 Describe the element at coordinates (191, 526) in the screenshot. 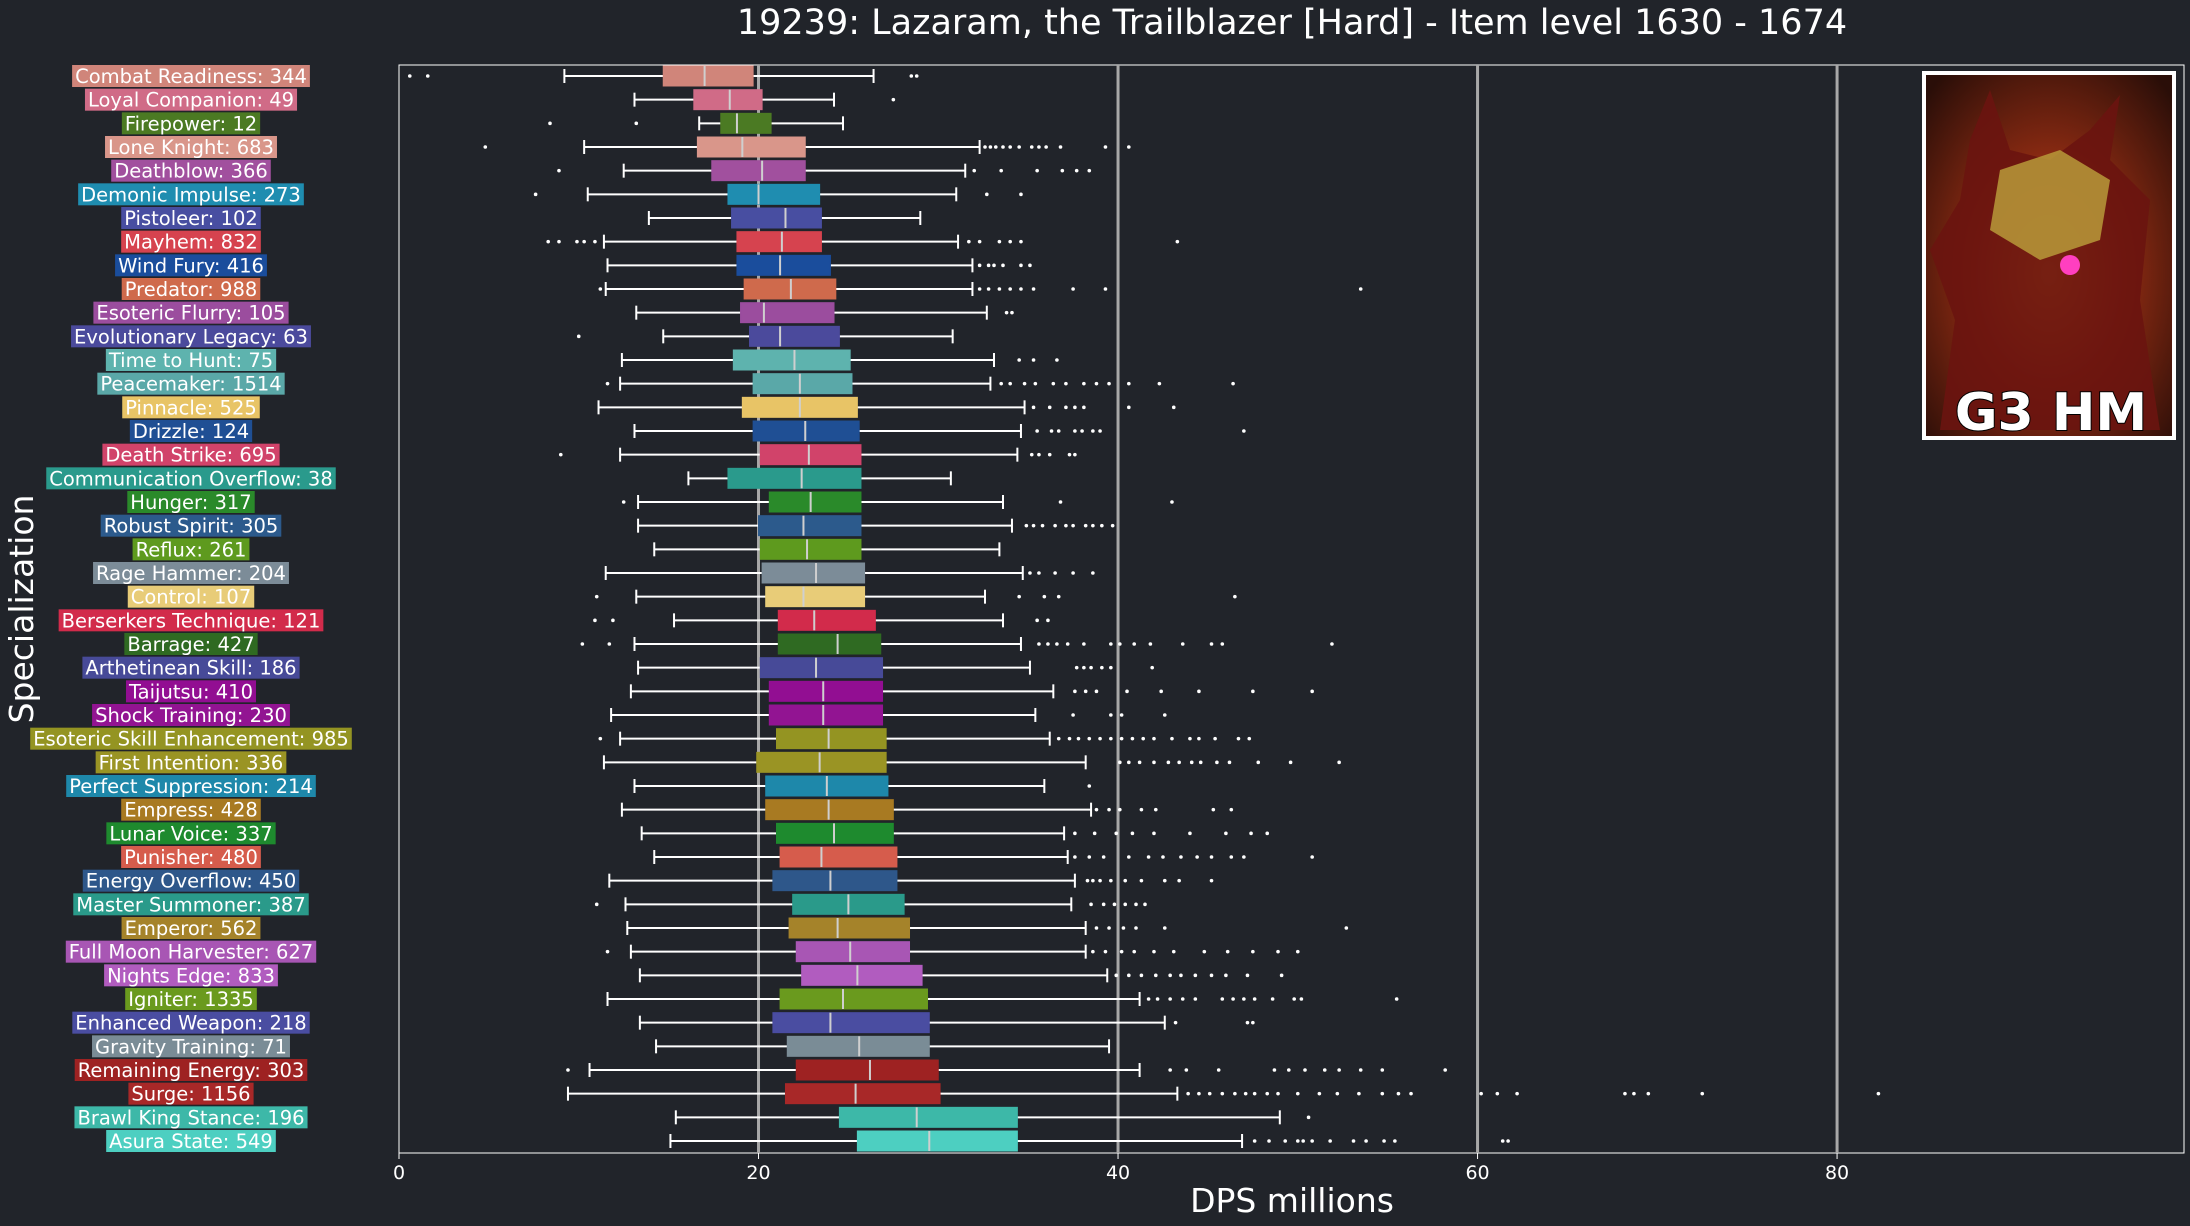

I see `category-label: Robust Spirit: 305` at that location.